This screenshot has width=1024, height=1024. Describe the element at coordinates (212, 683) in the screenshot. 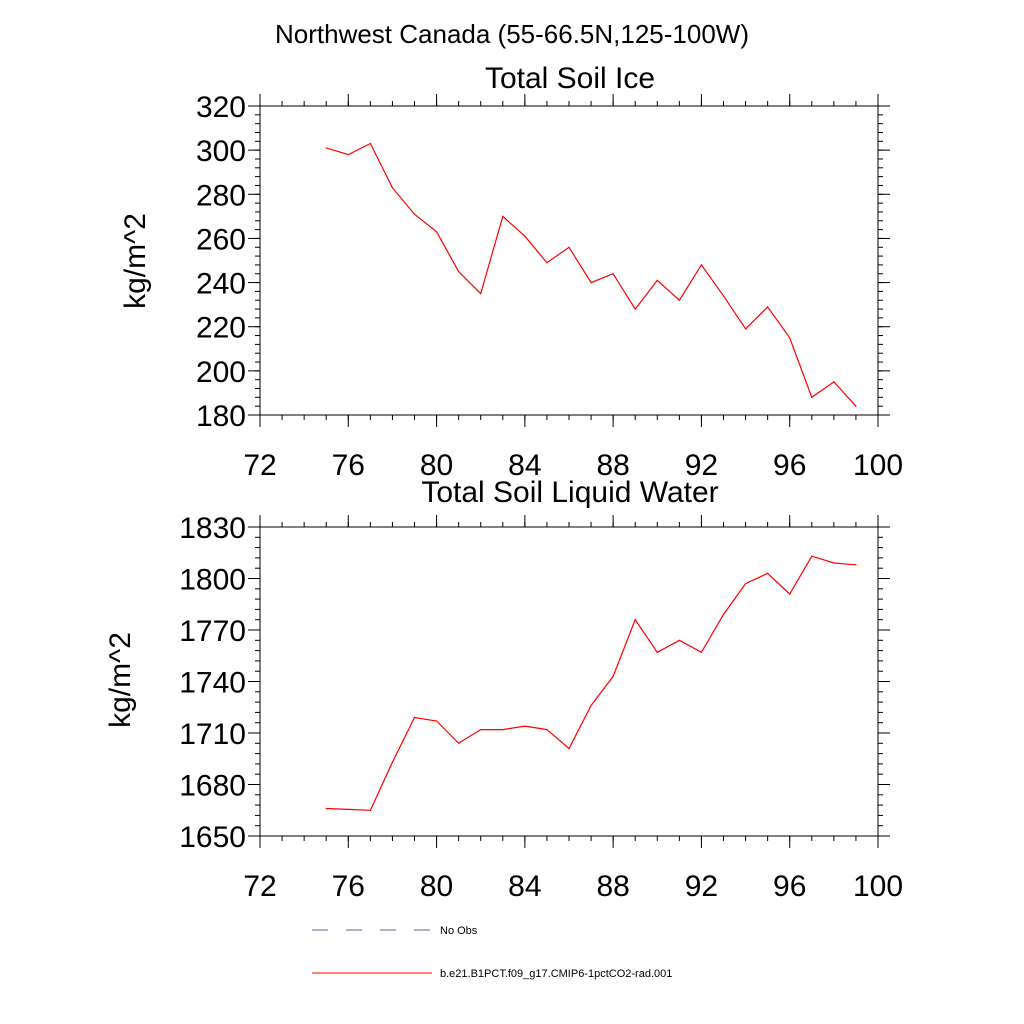

I see `y-tick-label: 1740` at that location.